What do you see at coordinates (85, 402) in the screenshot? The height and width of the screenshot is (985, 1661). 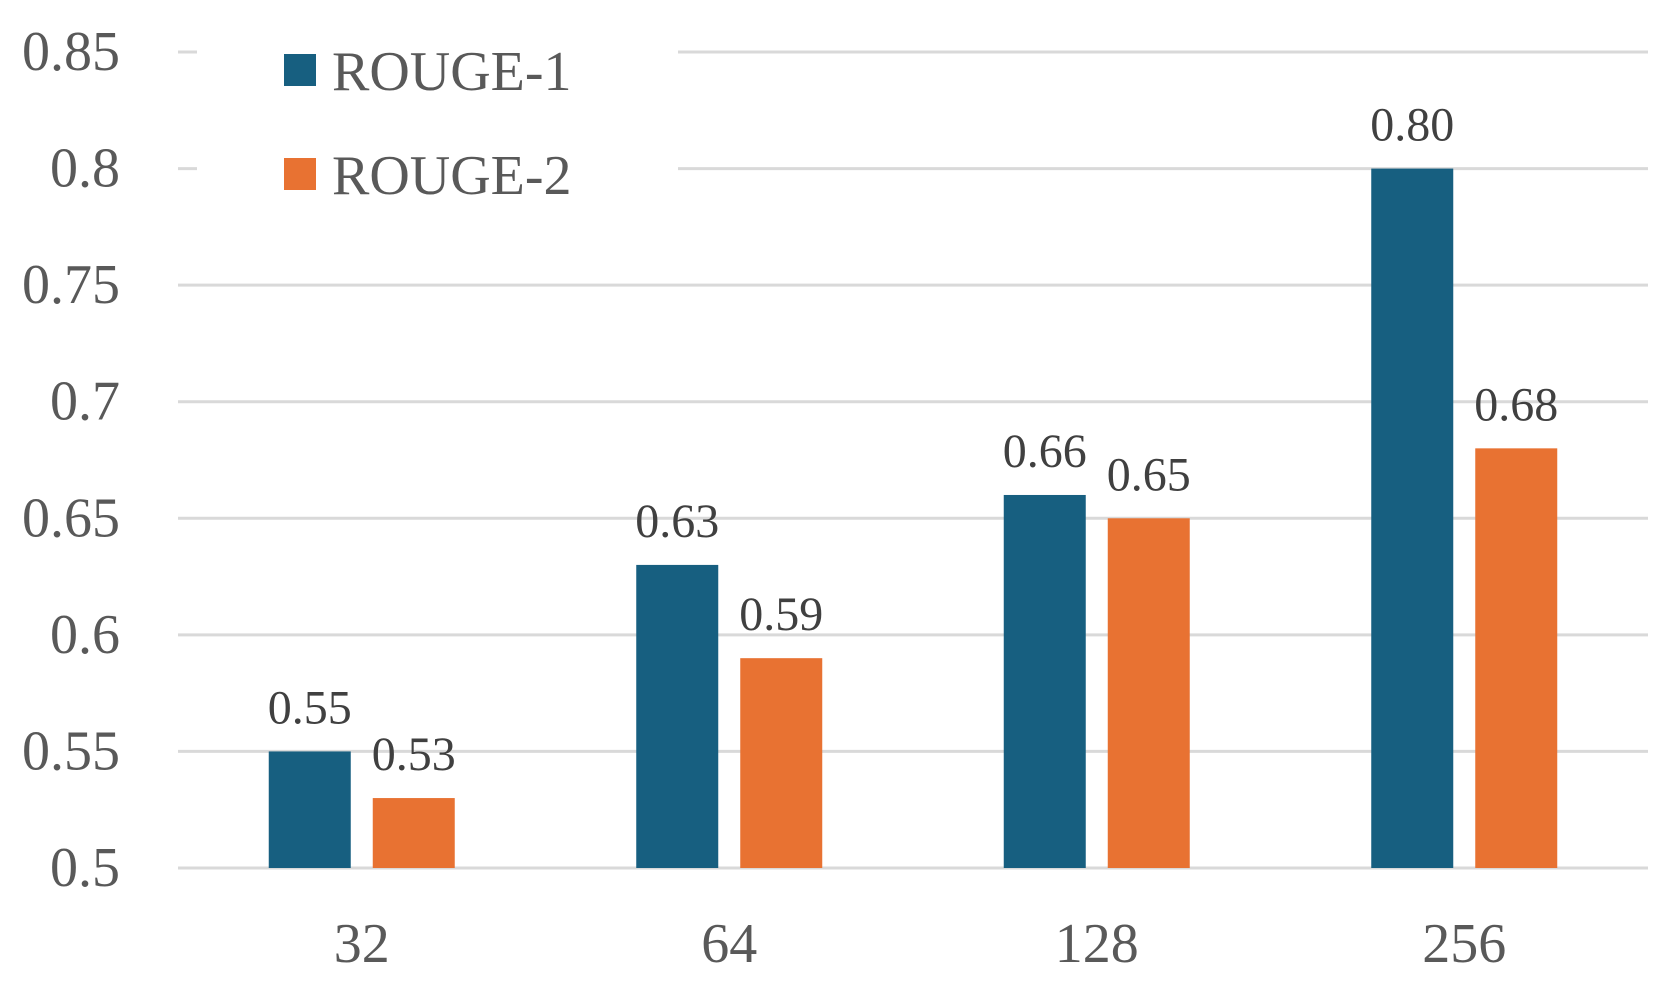 I see `y-tick-label: 0.7` at bounding box center [85, 402].